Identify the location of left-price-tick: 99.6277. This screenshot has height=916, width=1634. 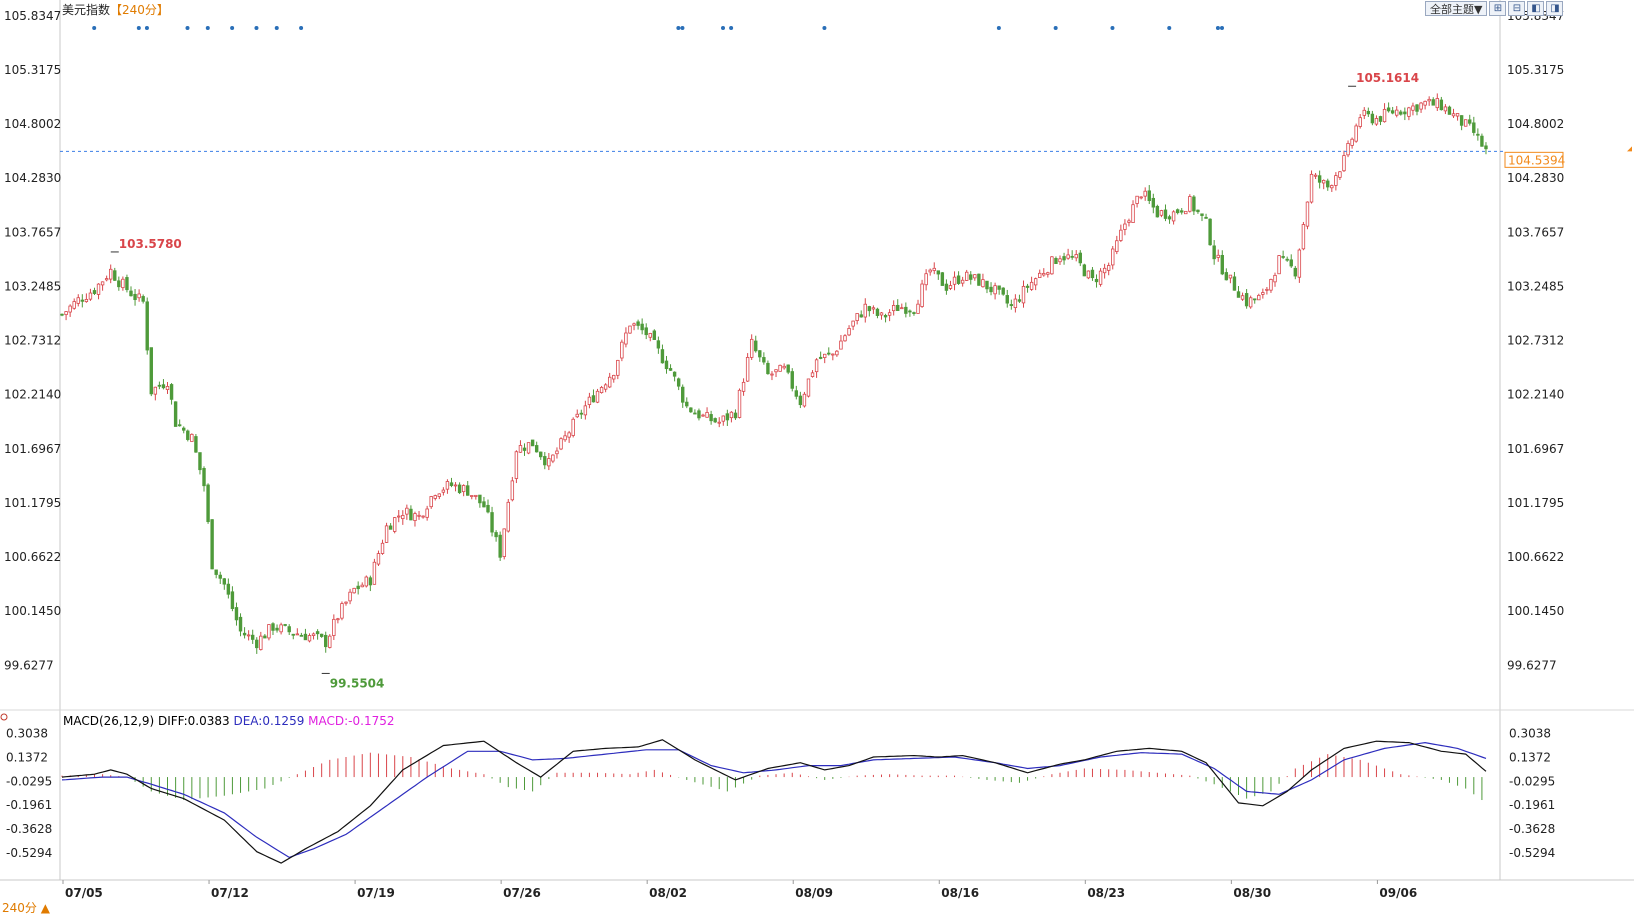
(29, 665).